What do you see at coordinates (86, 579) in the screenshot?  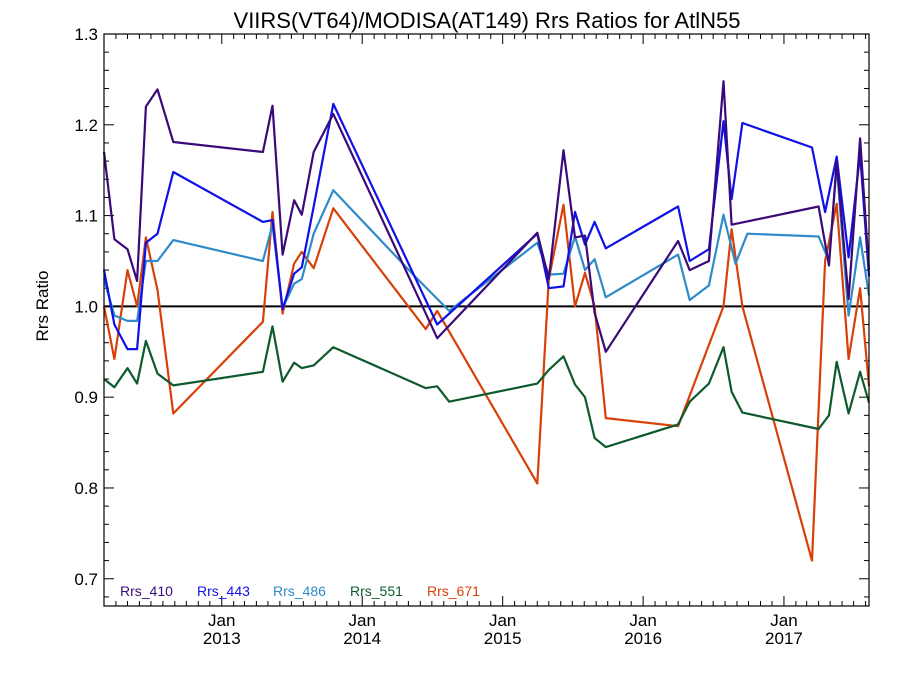 I see `y-tick-label: 0.7` at bounding box center [86, 579].